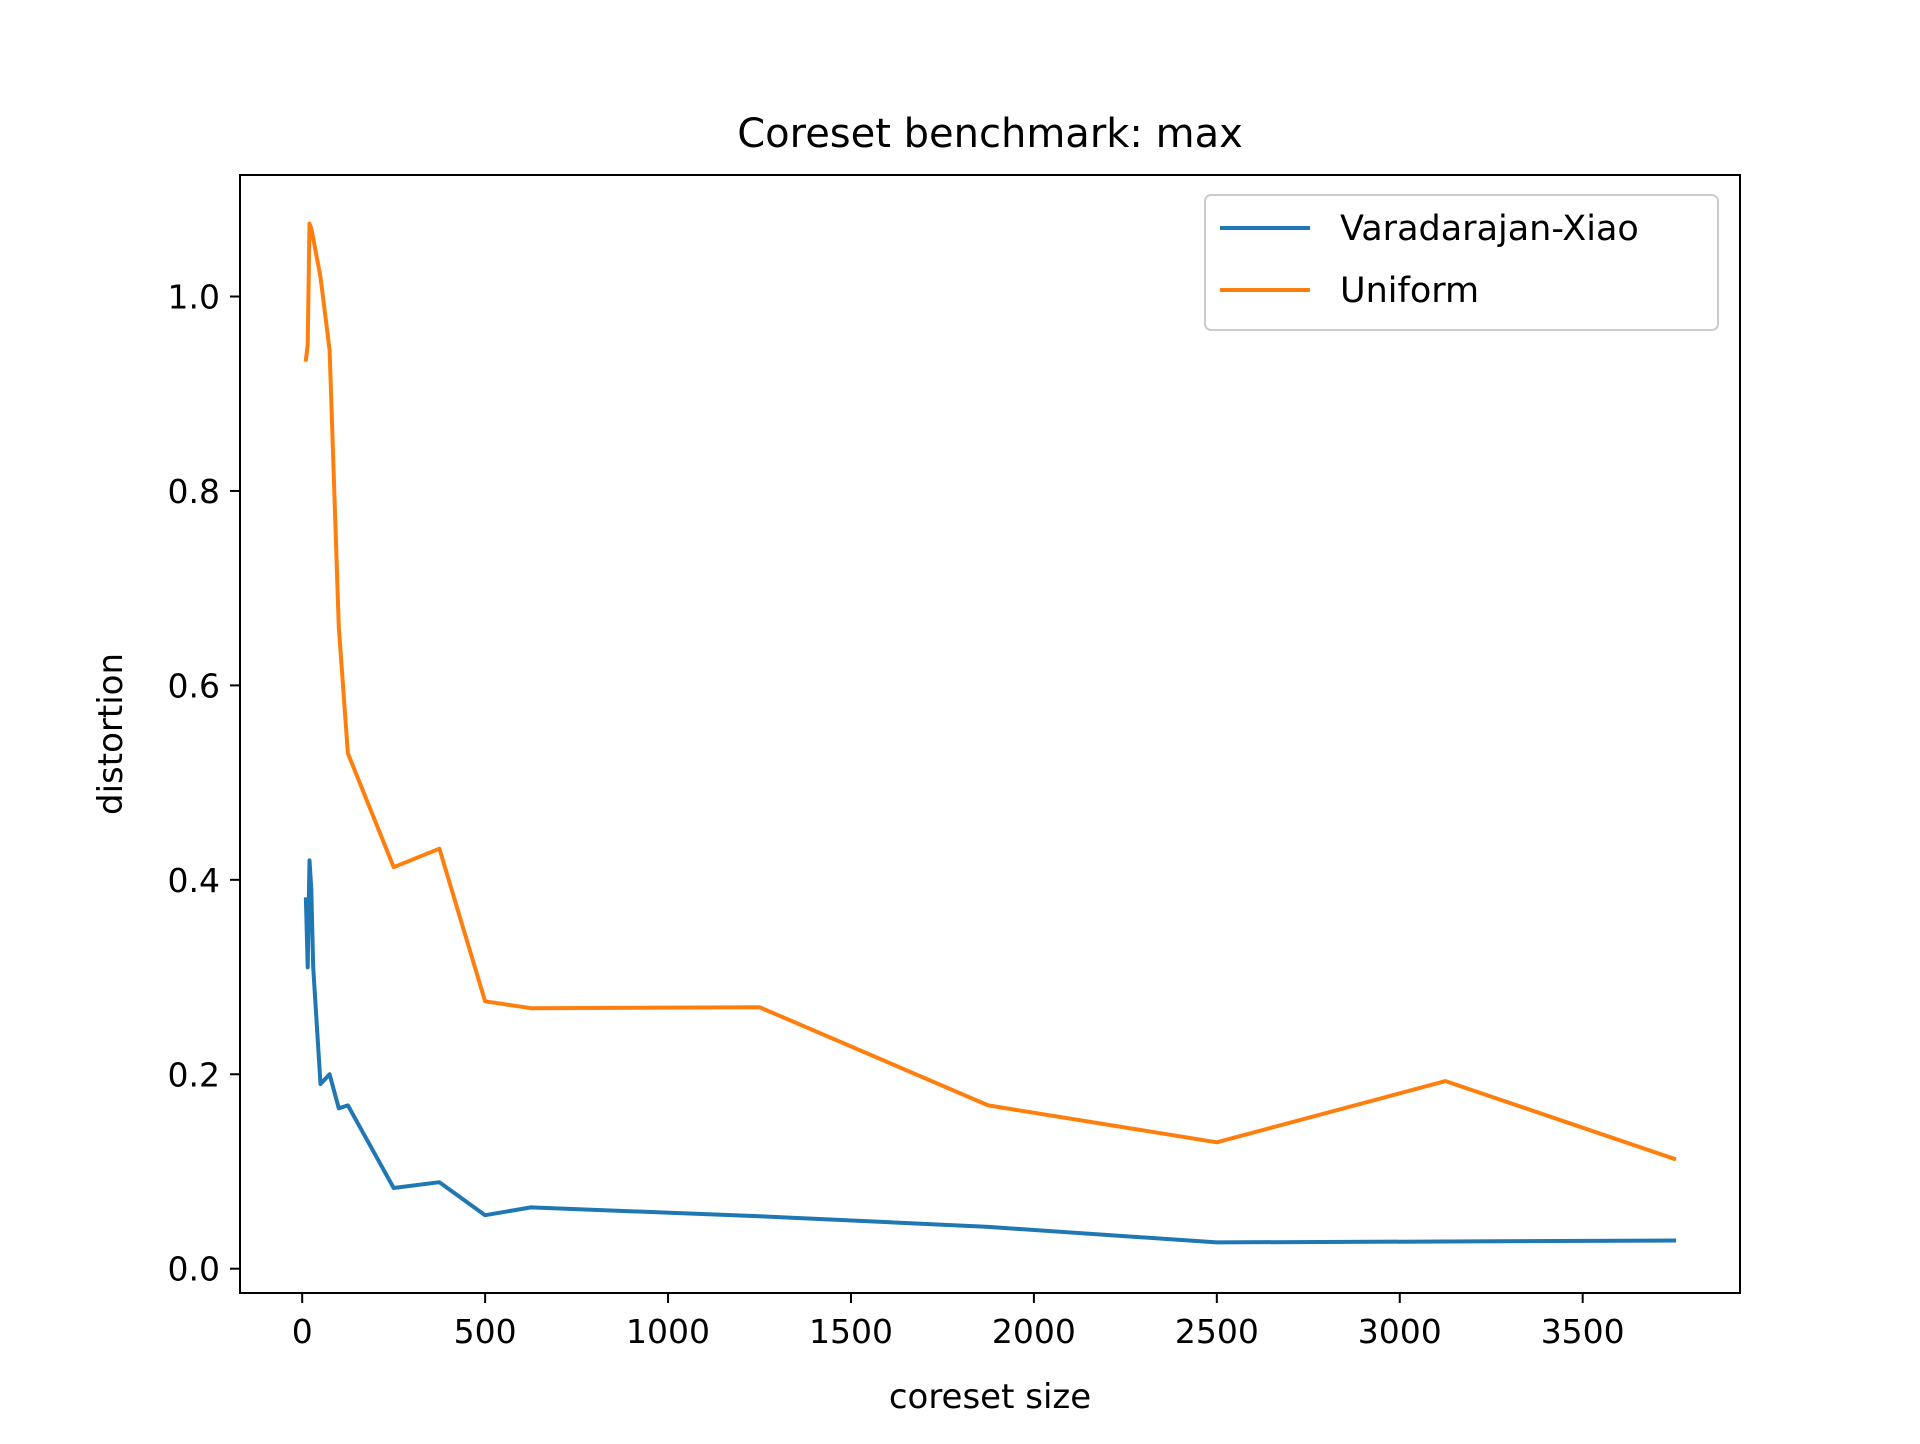 The height and width of the screenshot is (1444, 1920). What do you see at coordinates (194, 491) in the screenshot?
I see `y-tick-label: 0.8` at bounding box center [194, 491].